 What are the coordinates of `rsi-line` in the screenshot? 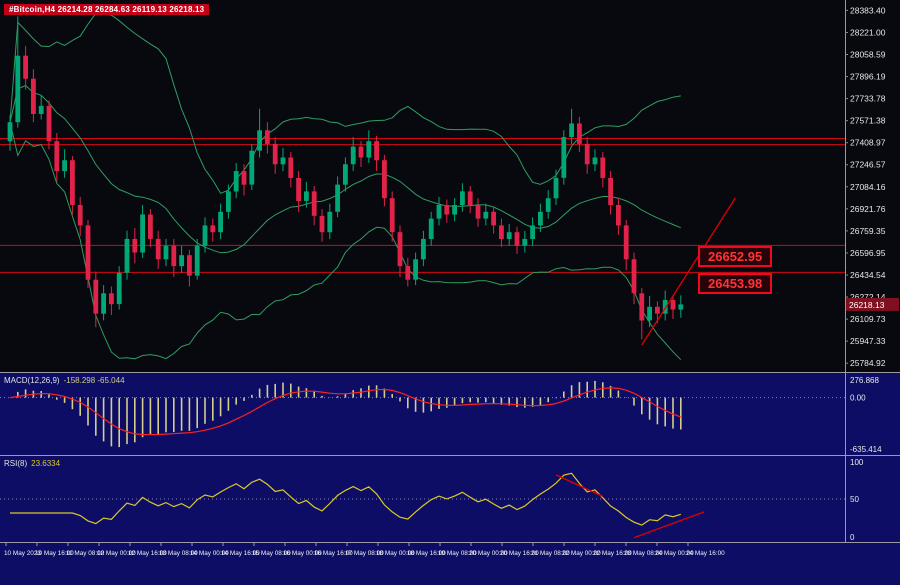 It's located at (345, 499).